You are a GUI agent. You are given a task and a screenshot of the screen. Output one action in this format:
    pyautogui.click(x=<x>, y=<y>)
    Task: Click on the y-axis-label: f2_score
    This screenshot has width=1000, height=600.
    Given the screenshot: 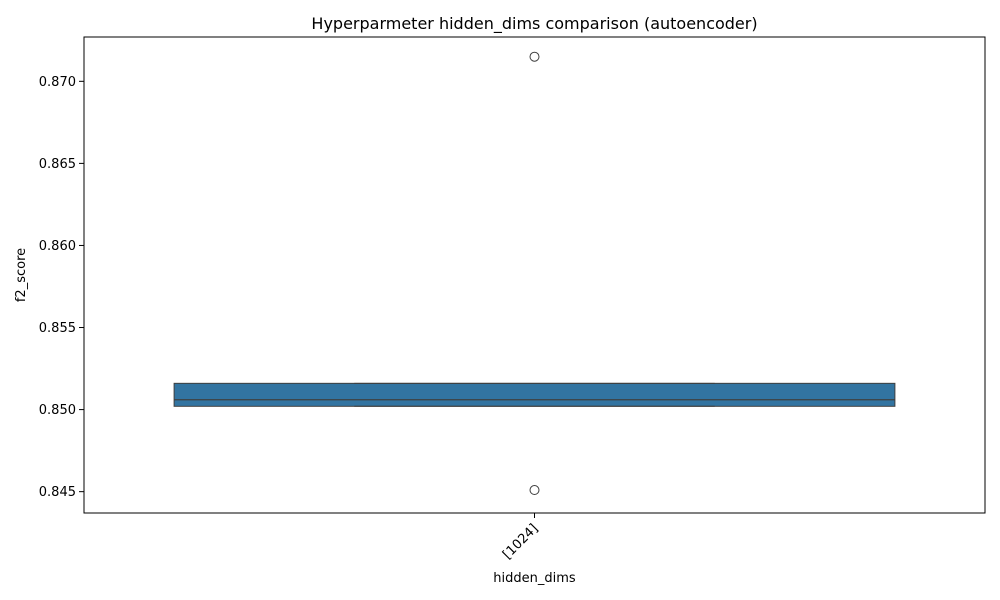 What is the action you would take?
    pyautogui.click(x=21, y=275)
    